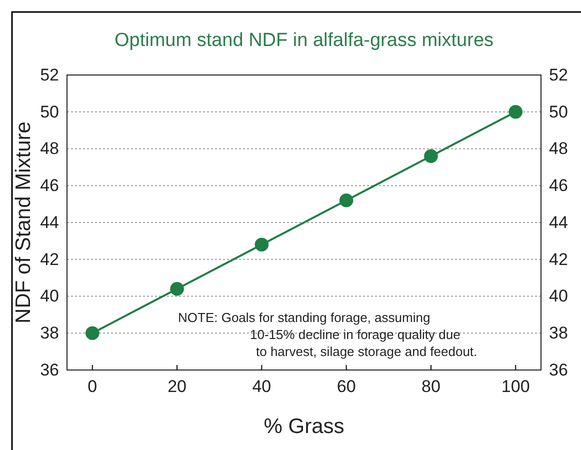  I want to click on x-tick-label: 0, so click(93, 386).